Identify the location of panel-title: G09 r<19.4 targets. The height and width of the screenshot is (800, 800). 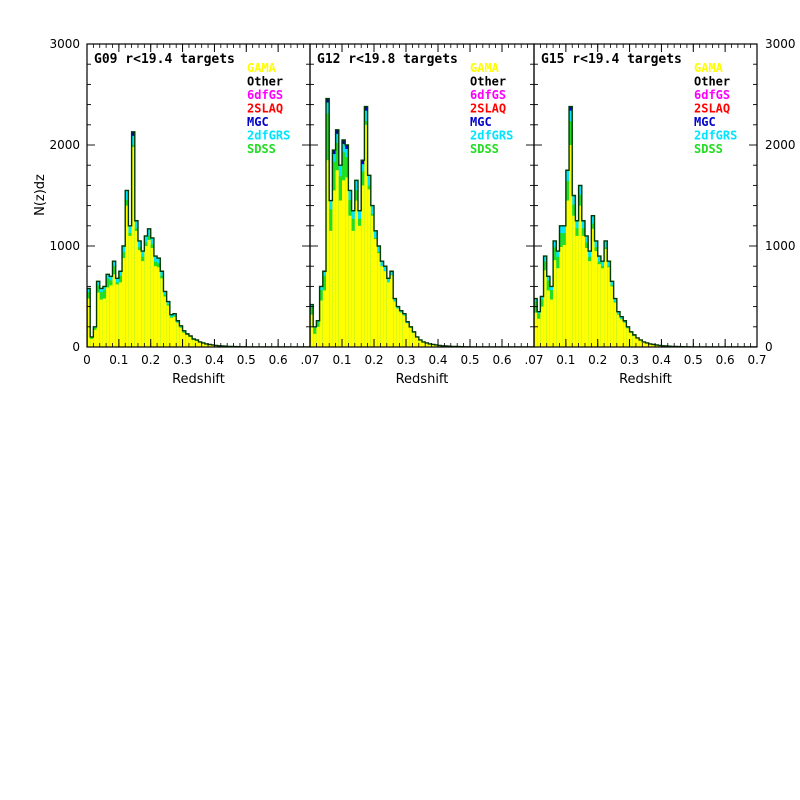
(164, 59).